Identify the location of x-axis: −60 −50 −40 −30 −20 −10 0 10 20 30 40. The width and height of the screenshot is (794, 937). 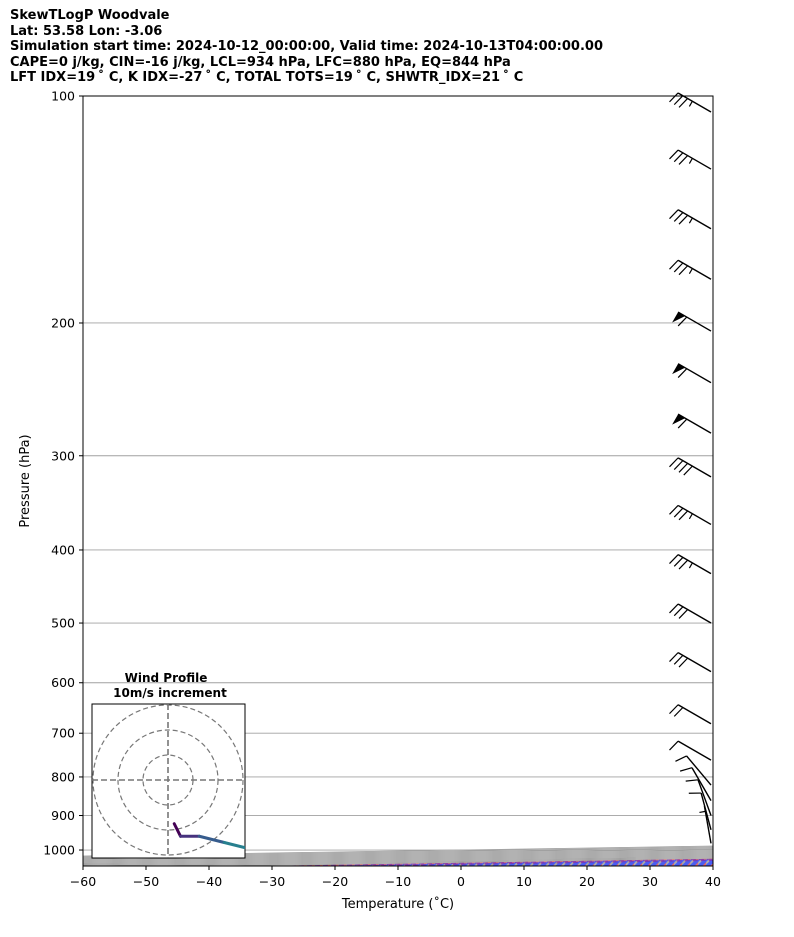
(395, 877).